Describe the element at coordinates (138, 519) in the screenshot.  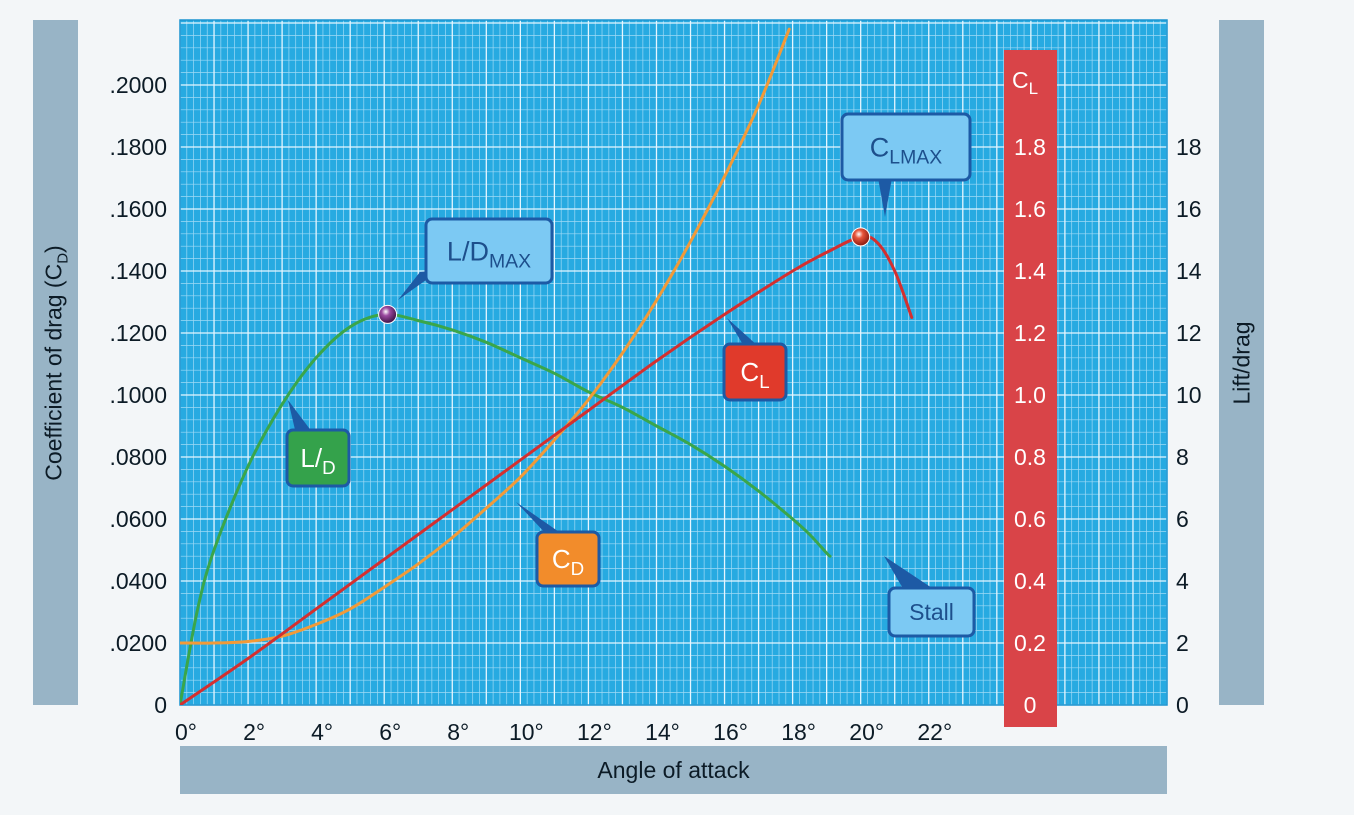
I see `left-tick-label: .0600` at that location.